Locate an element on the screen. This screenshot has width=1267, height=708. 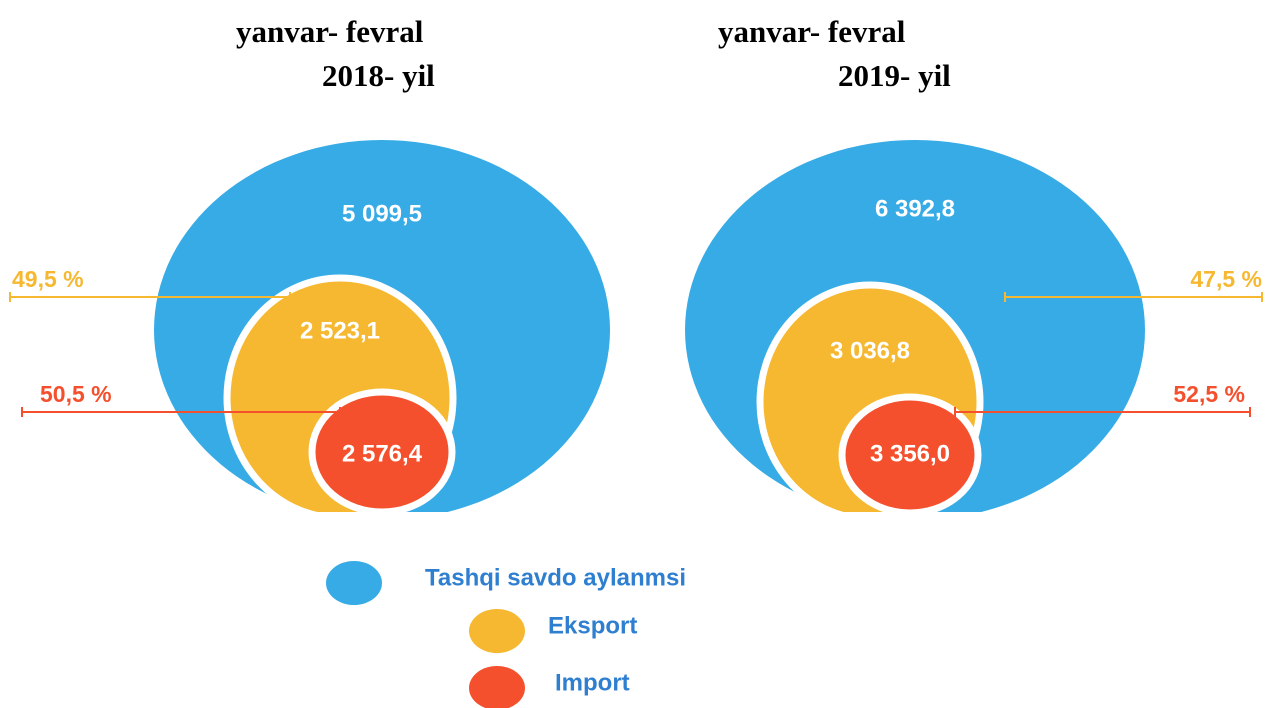
value-label: 2 576,4 is located at coordinates (382, 453).